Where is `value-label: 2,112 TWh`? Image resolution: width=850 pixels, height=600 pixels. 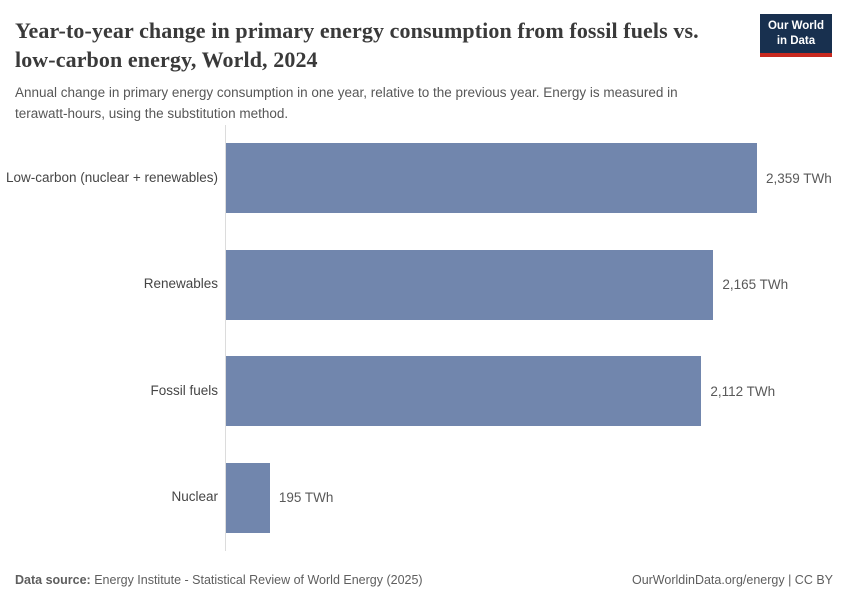
value-label: 2,112 TWh is located at coordinates (743, 391).